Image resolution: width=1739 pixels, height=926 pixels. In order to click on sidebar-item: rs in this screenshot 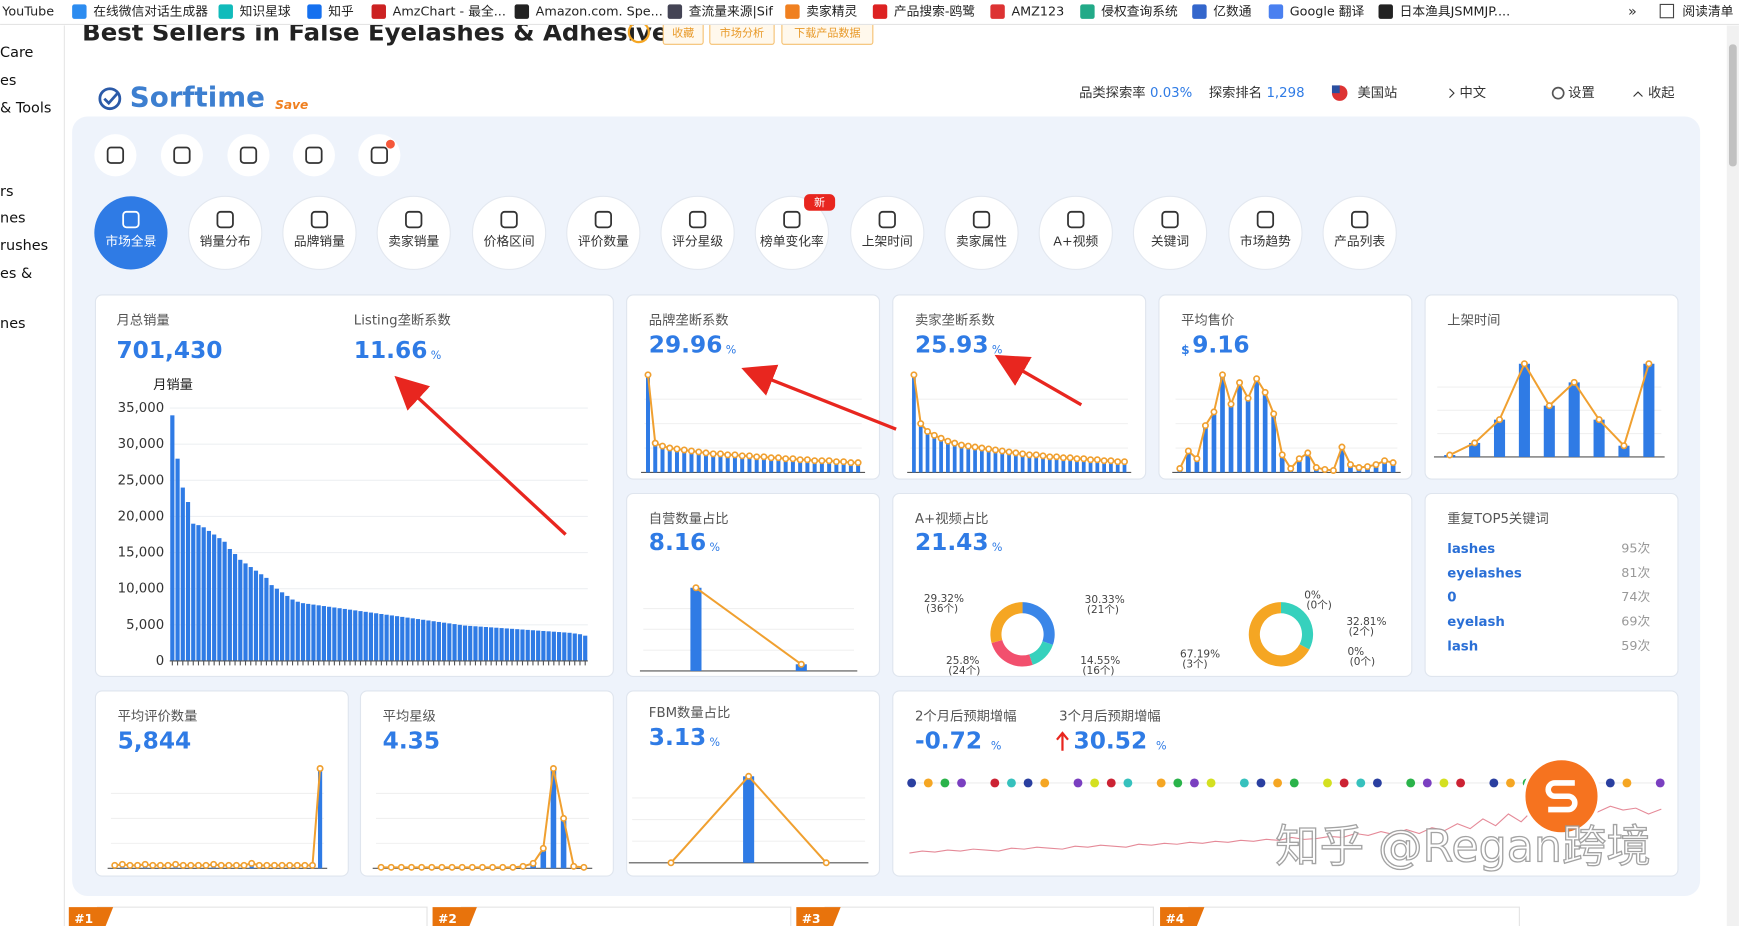, I will do `click(6, 192)`.